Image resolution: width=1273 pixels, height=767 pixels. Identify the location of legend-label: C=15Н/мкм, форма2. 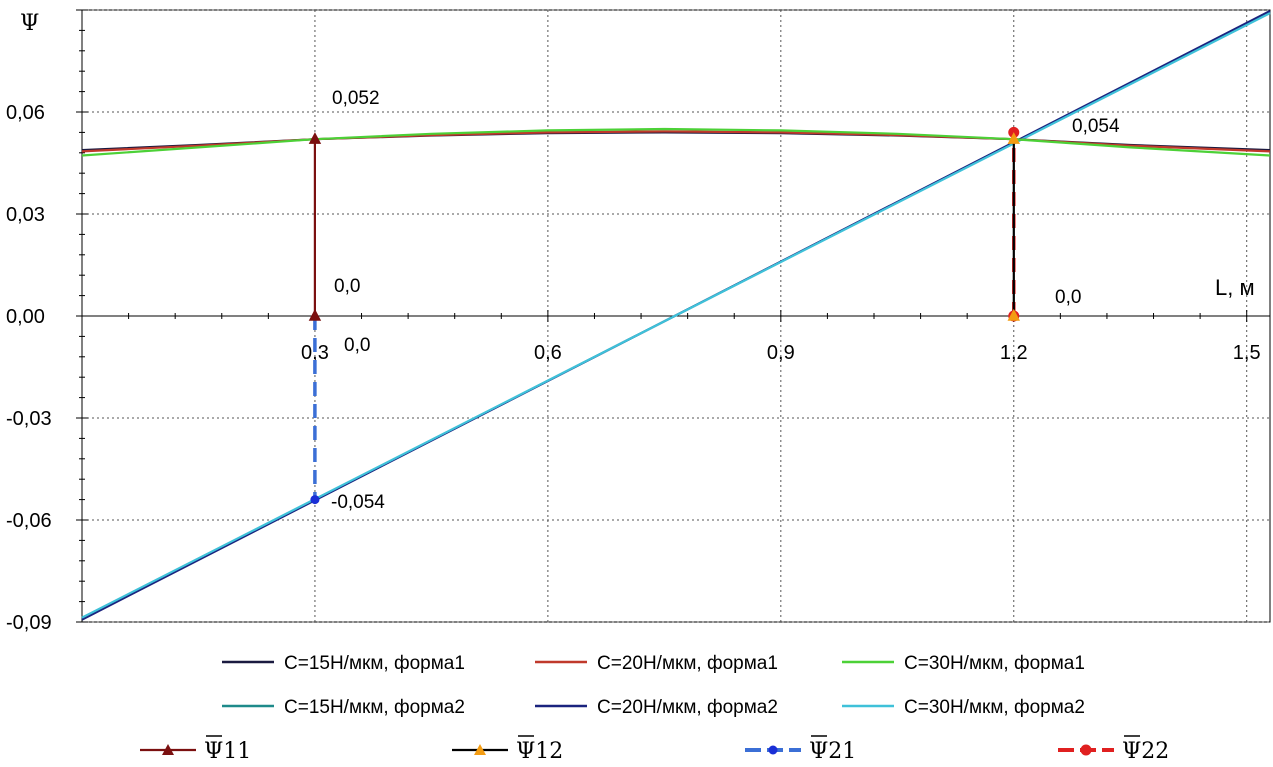
(374, 707).